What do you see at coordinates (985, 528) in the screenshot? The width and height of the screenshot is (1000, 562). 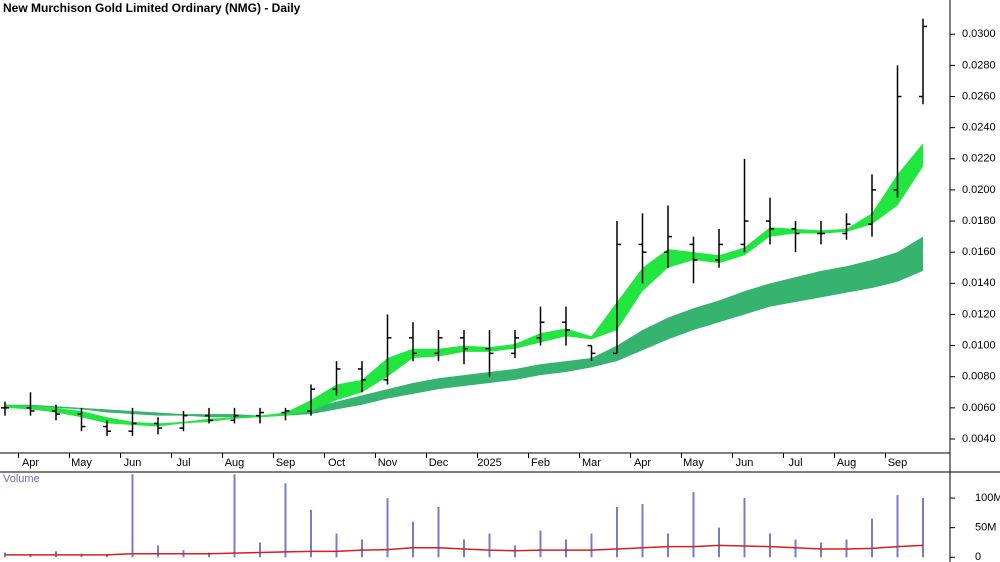 I see `y-tick-label: 50M` at bounding box center [985, 528].